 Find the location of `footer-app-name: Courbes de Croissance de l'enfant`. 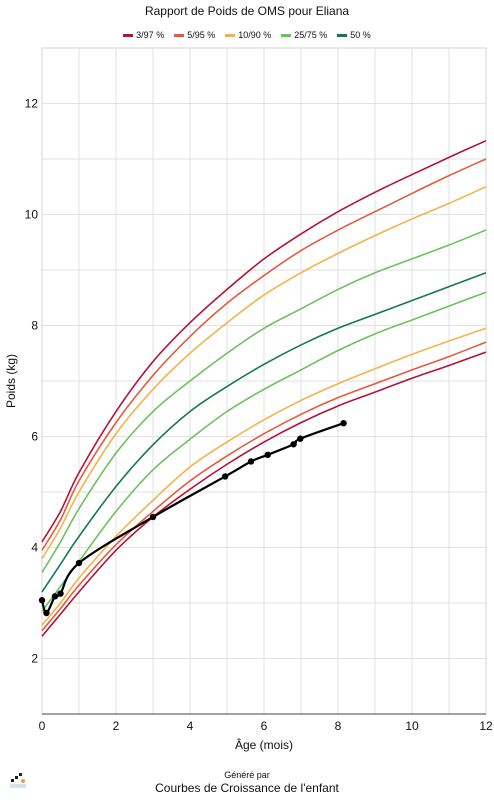

footer-app-name: Courbes de Croissance de l'enfant is located at coordinates (247, 788).